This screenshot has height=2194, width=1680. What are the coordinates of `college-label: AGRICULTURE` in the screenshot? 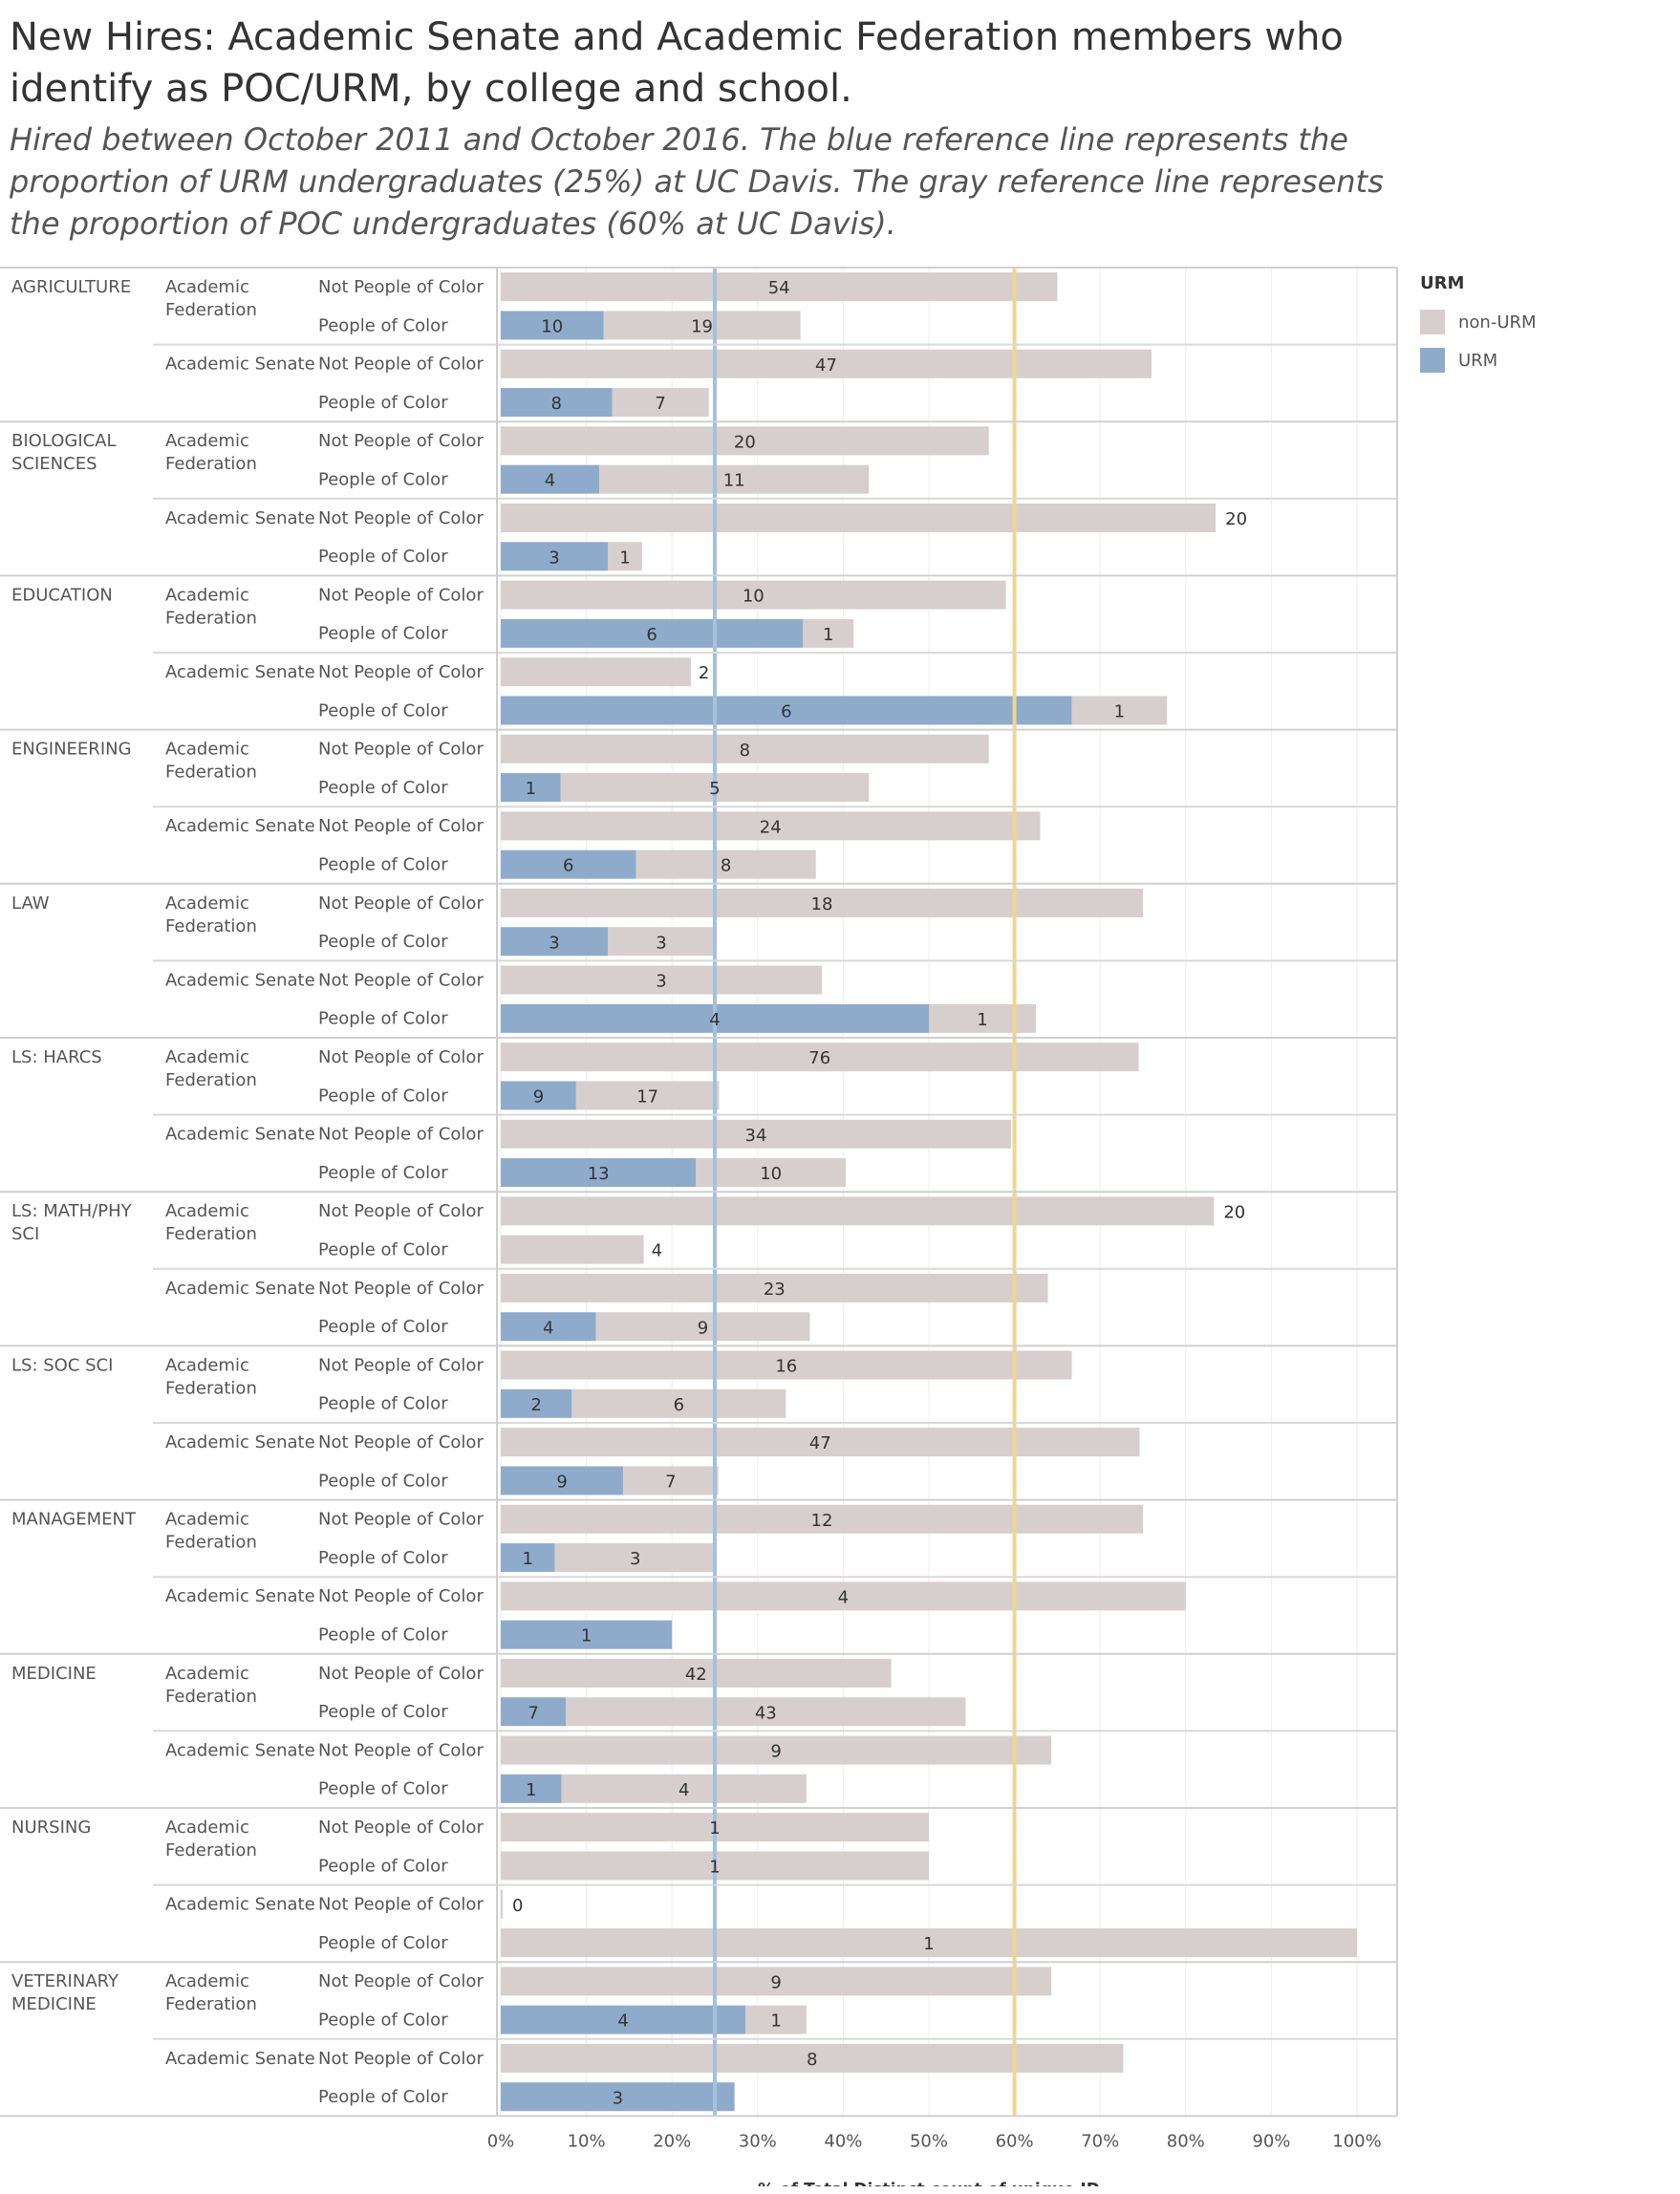 It's located at (71, 287).